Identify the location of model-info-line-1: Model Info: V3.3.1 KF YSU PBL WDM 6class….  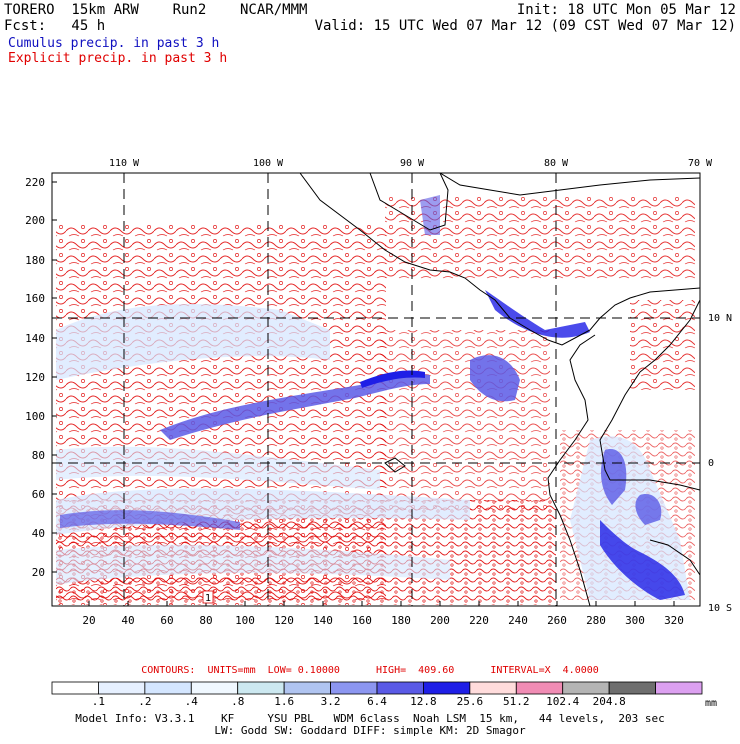
(370, 718).